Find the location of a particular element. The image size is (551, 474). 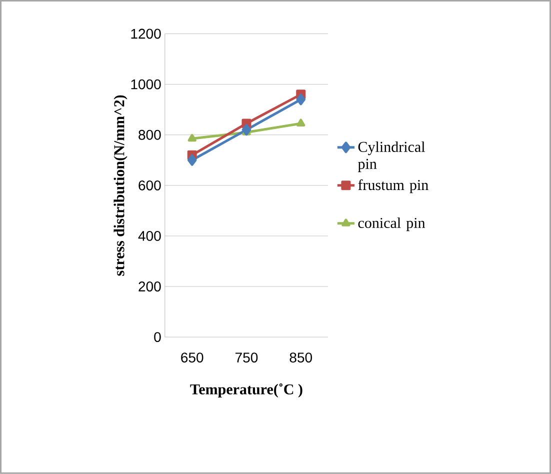

y-tick-label: 200 is located at coordinates (149, 287).